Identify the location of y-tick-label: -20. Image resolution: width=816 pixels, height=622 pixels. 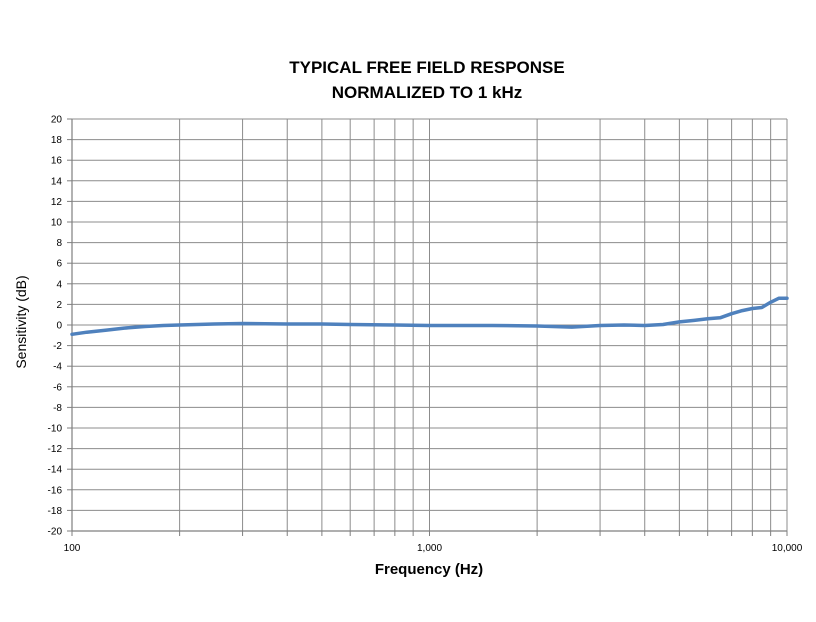
(55, 532).